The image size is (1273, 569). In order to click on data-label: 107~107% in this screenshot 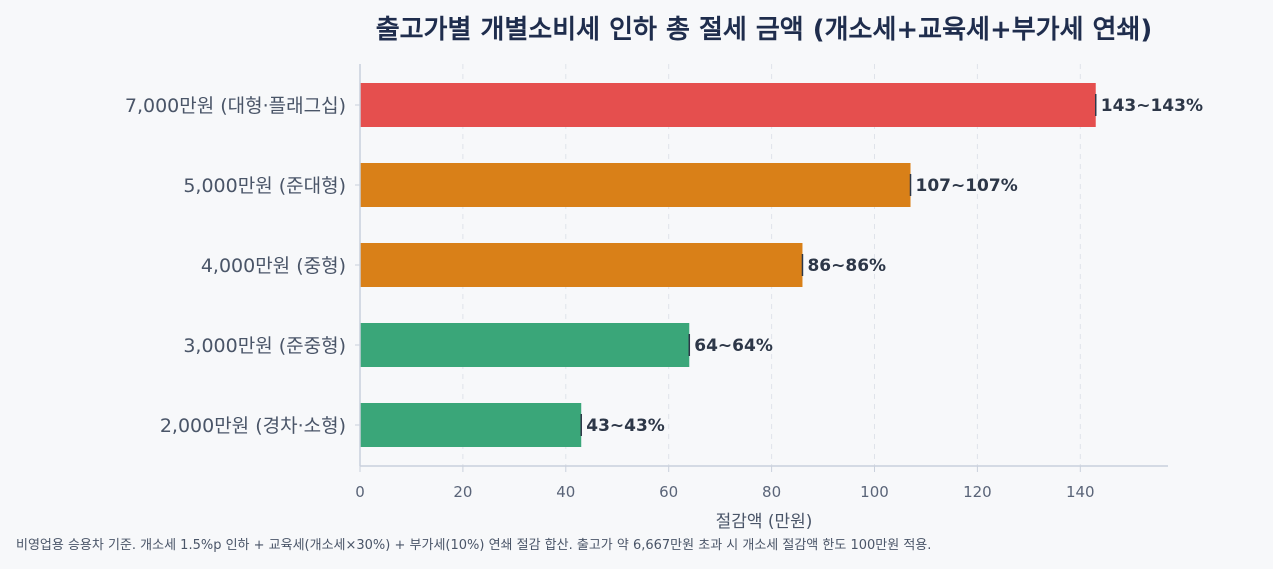, I will do `click(967, 186)`.